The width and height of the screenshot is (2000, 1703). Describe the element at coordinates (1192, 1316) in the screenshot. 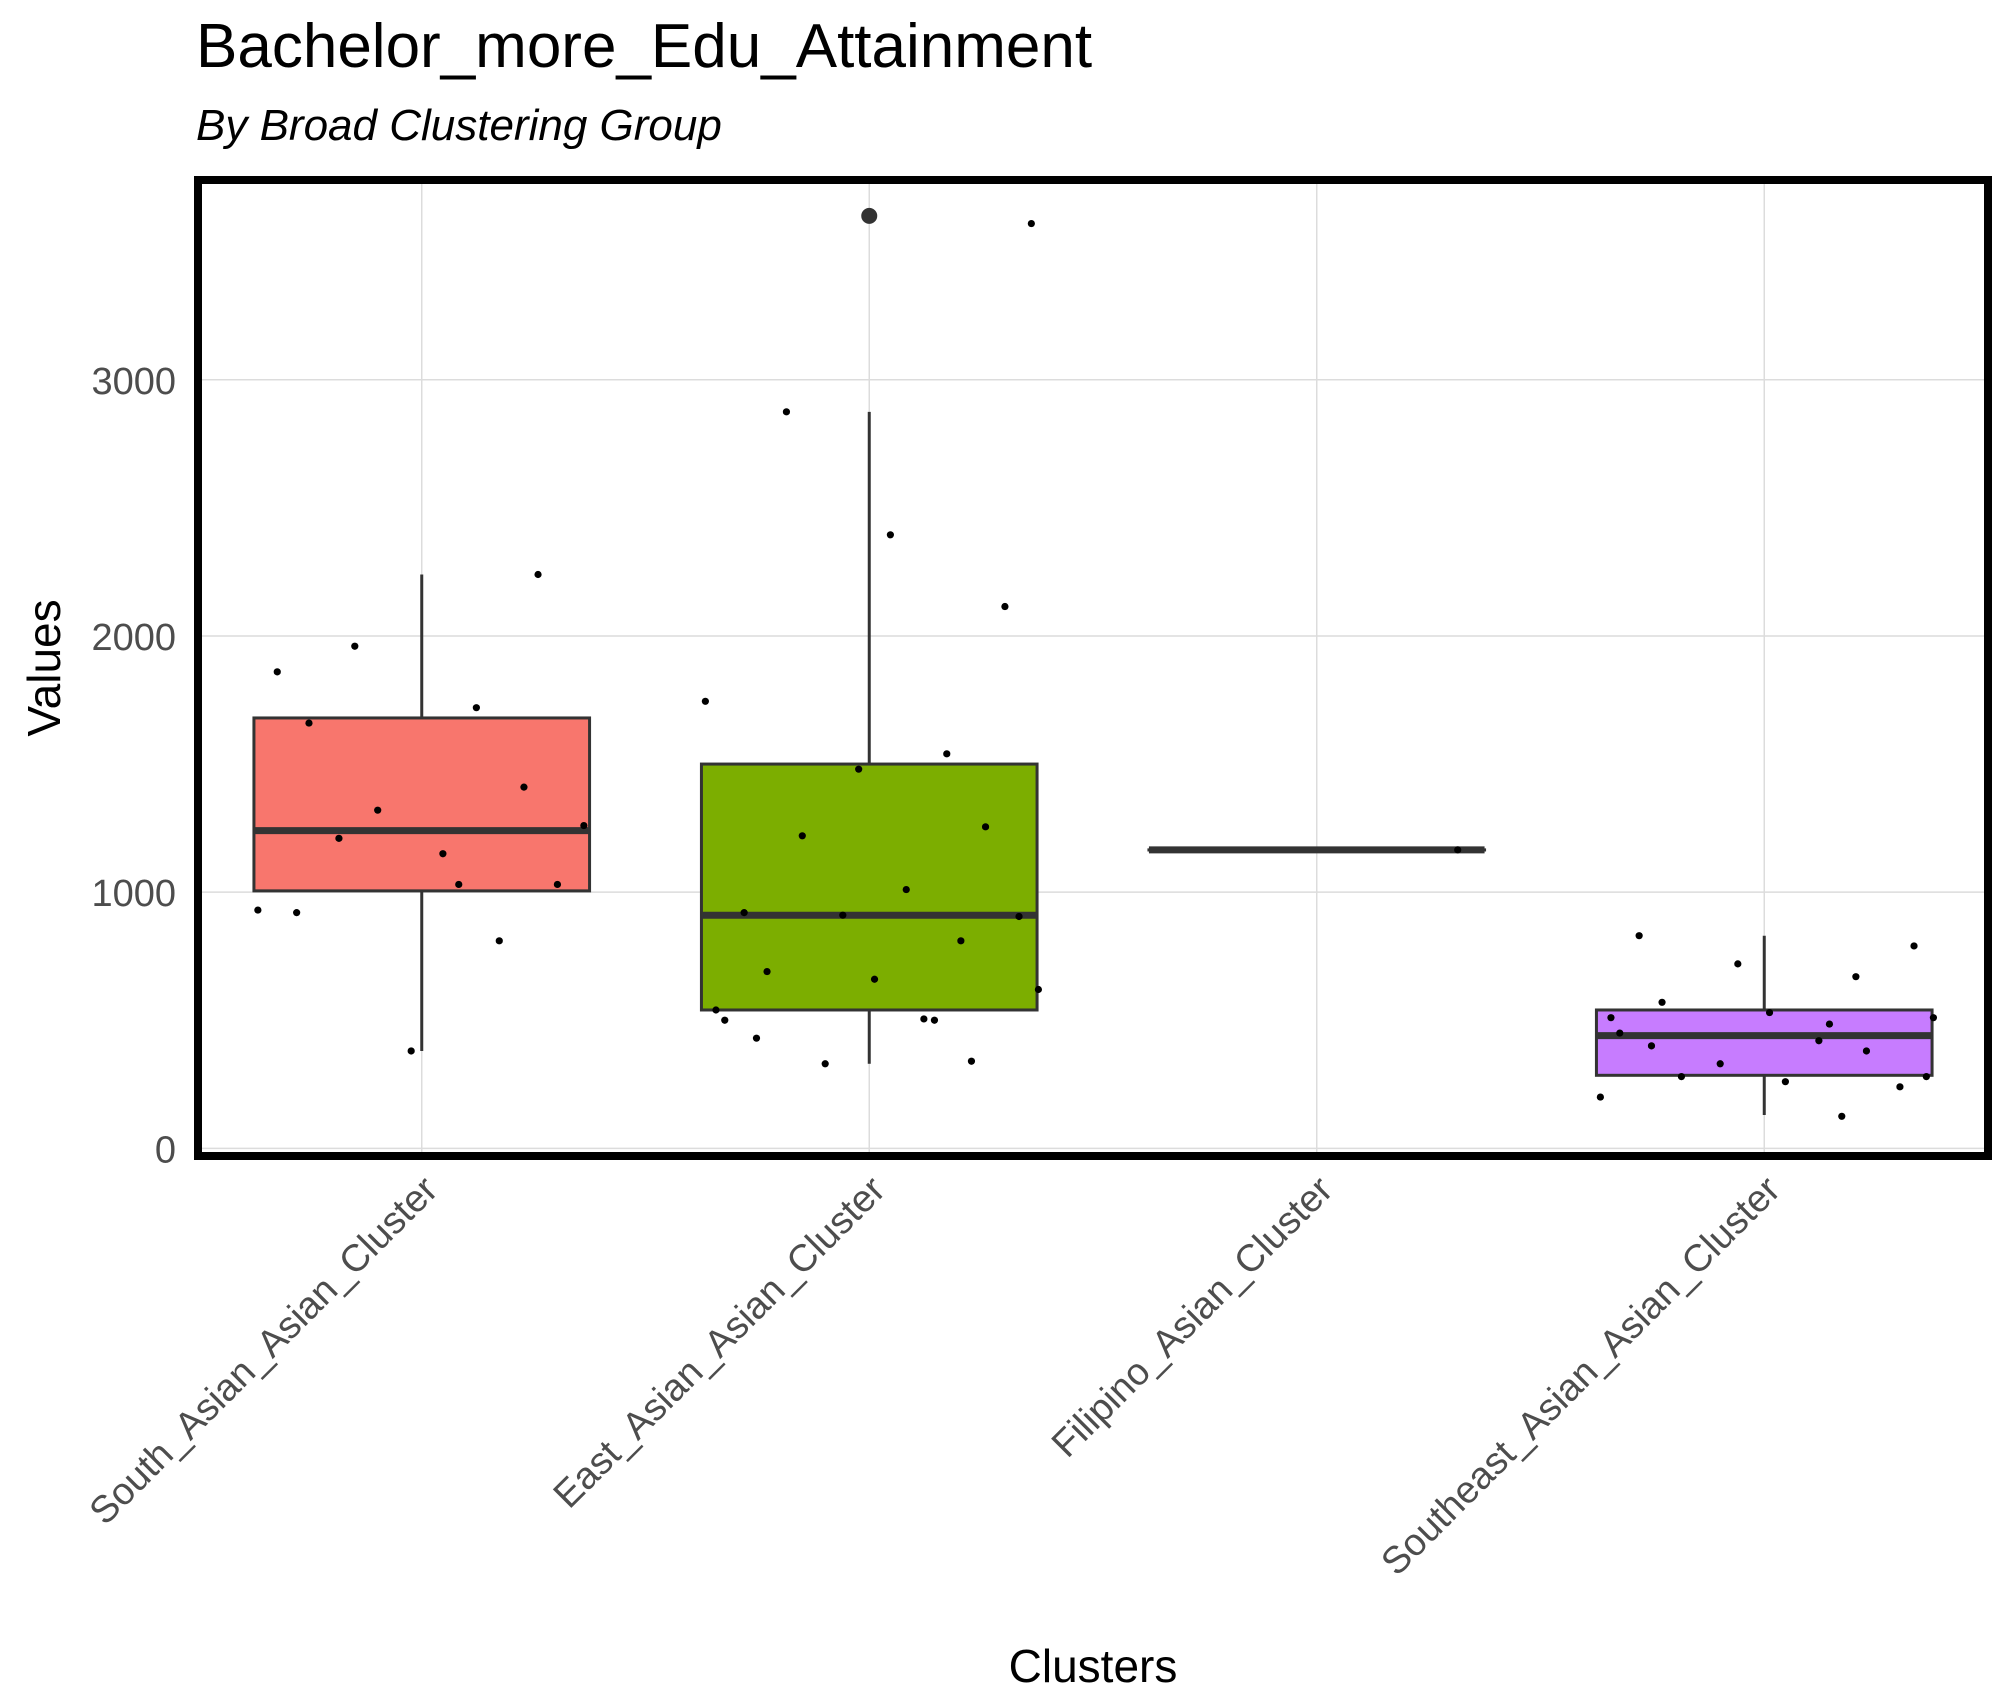

I see `x-tick-label: Filipino_Asian_Cluster` at that location.